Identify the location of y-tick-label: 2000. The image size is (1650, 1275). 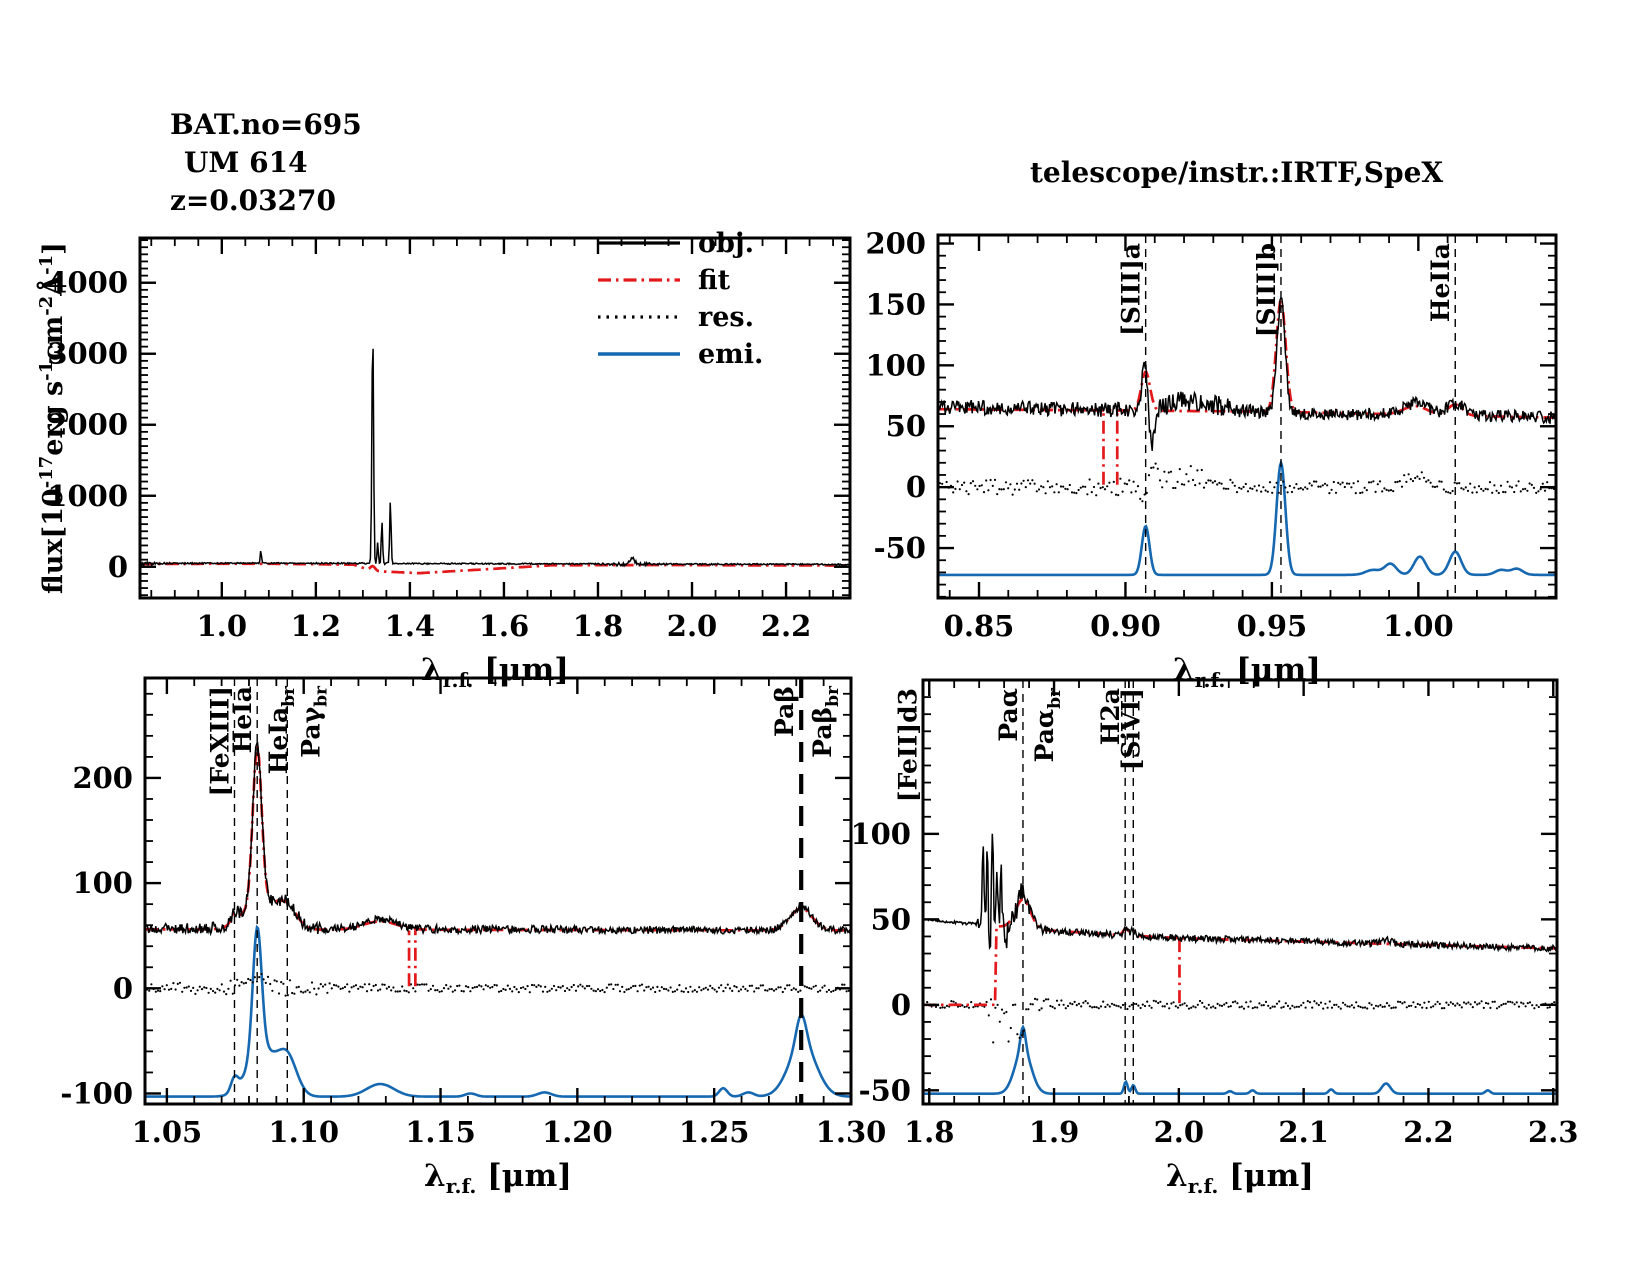
(87, 425).